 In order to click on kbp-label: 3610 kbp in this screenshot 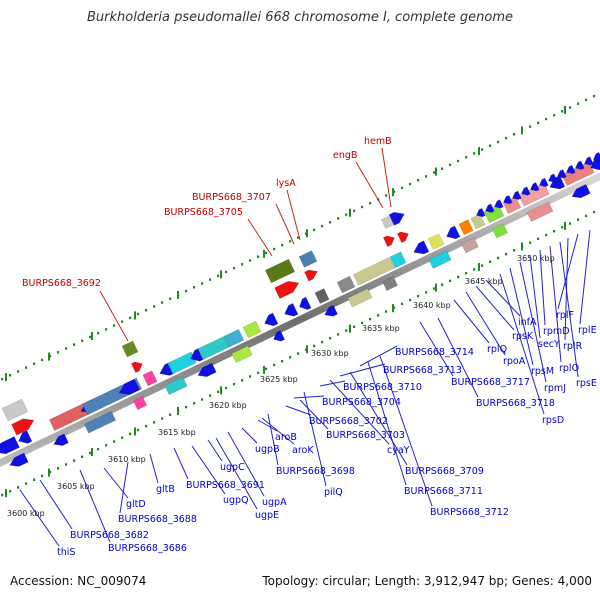, I will do `click(127, 459)`.